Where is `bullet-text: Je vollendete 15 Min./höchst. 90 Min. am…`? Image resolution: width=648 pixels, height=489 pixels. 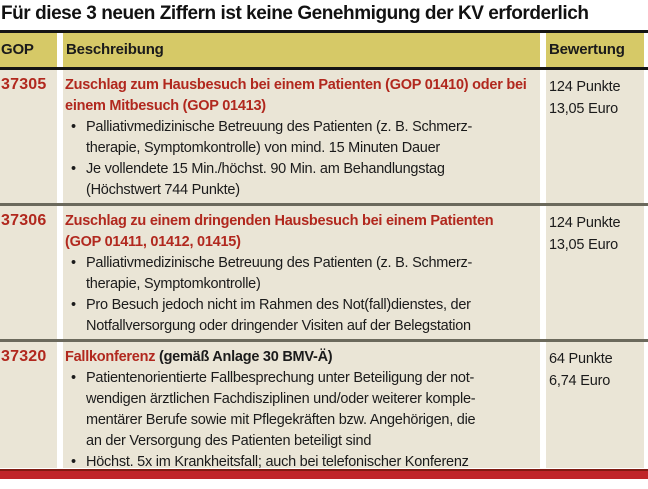 bullet-text: Je vollendete 15 Min./höchst. 90 Min. am… is located at coordinates (265, 179).